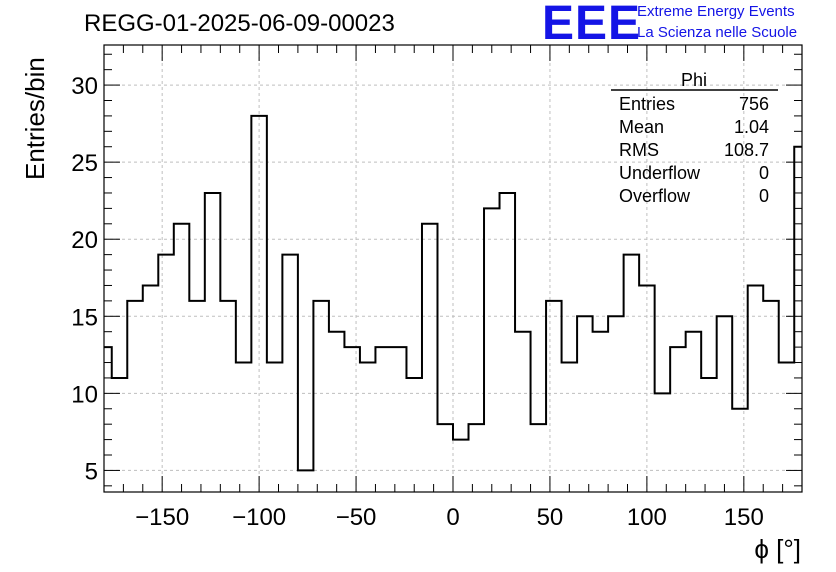 The height and width of the screenshot is (572, 836). Describe the element at coordinates (84, 240) in the screenshot. I see `y-tick-label: 20` at that location.